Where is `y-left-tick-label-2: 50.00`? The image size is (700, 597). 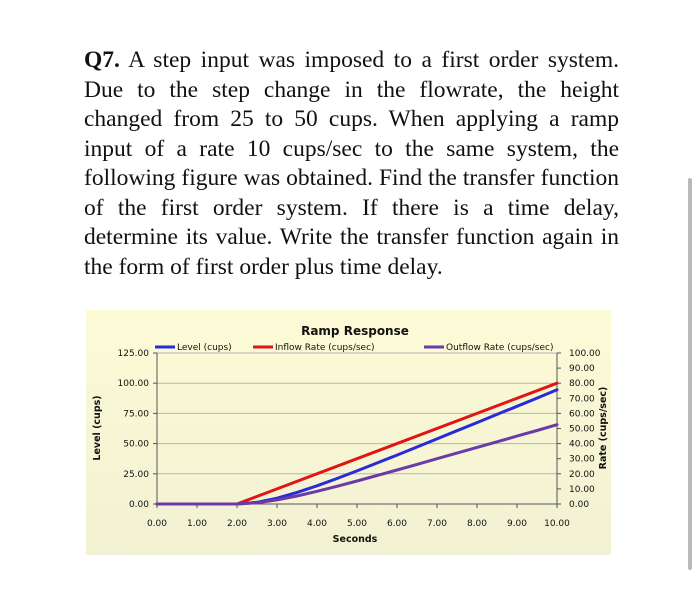 y-left-tick-label-2: 50.00 is located at coordinates (136, 445).